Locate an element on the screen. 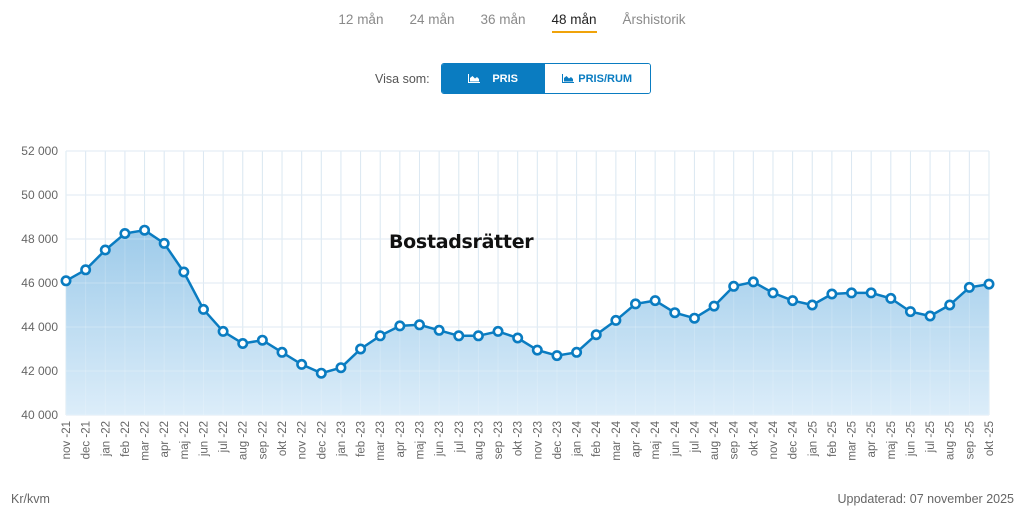 The height and width of the screenshot is (521, 1024). x-tick-label: jun -25 is located at coordinates (911, 439).